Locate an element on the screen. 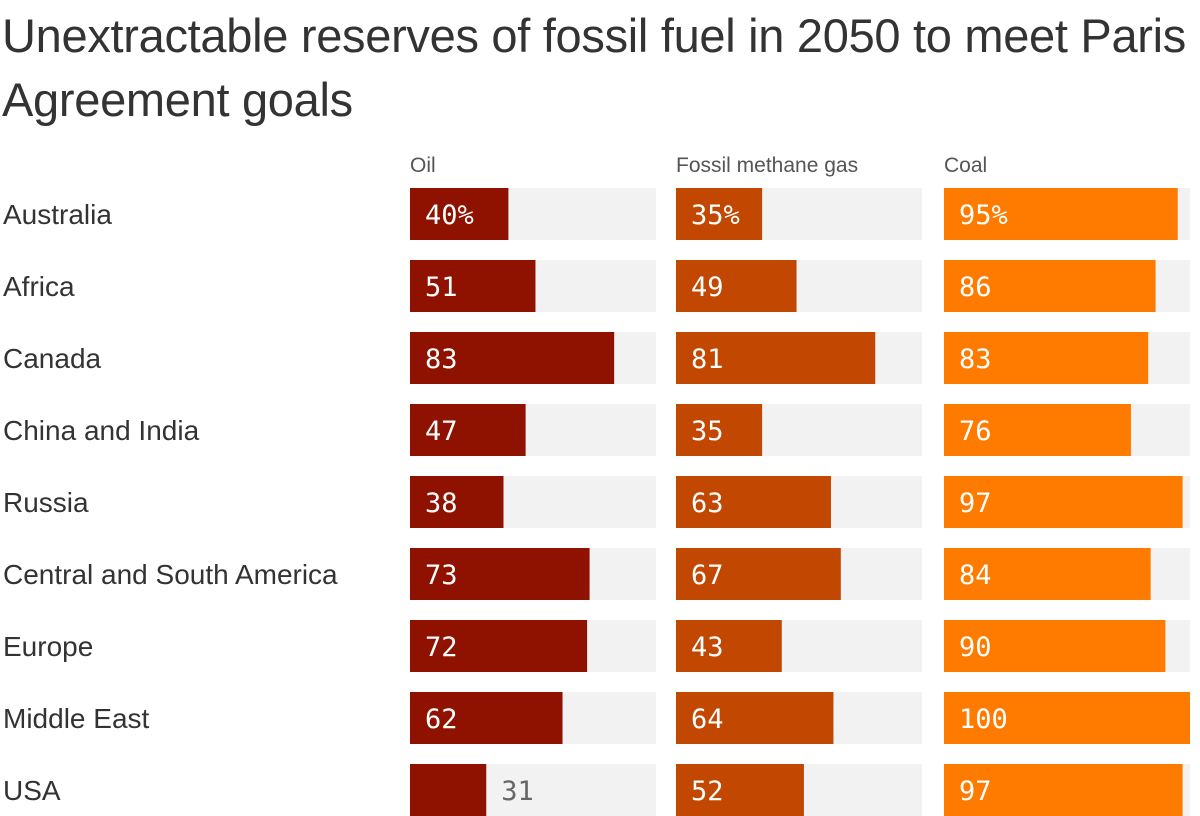 This screenshot has width=1200, height=816. row-label: USA is located at coordinates (32, 790).